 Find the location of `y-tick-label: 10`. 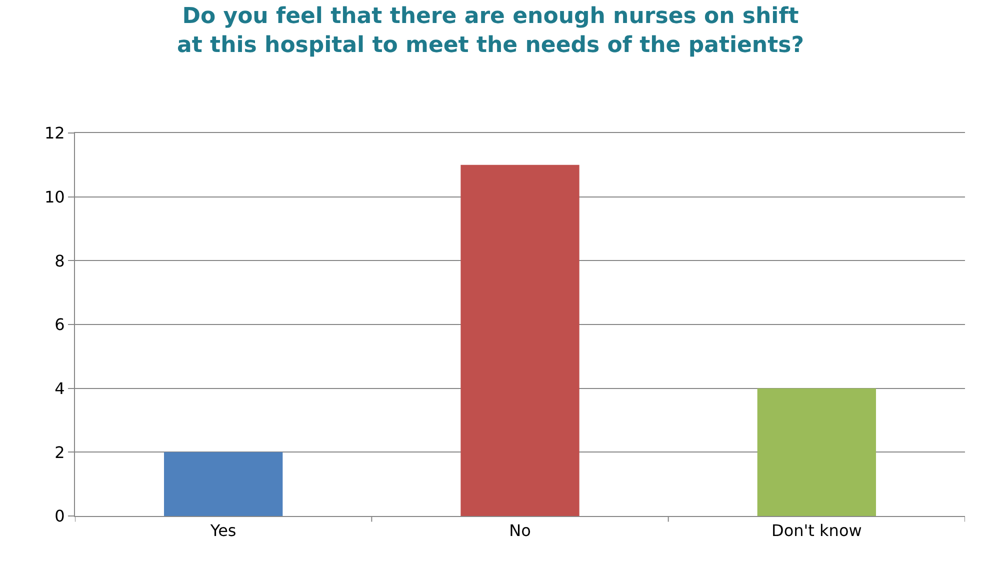

y-tick-label: 10 is located at coordinates (54, 196).